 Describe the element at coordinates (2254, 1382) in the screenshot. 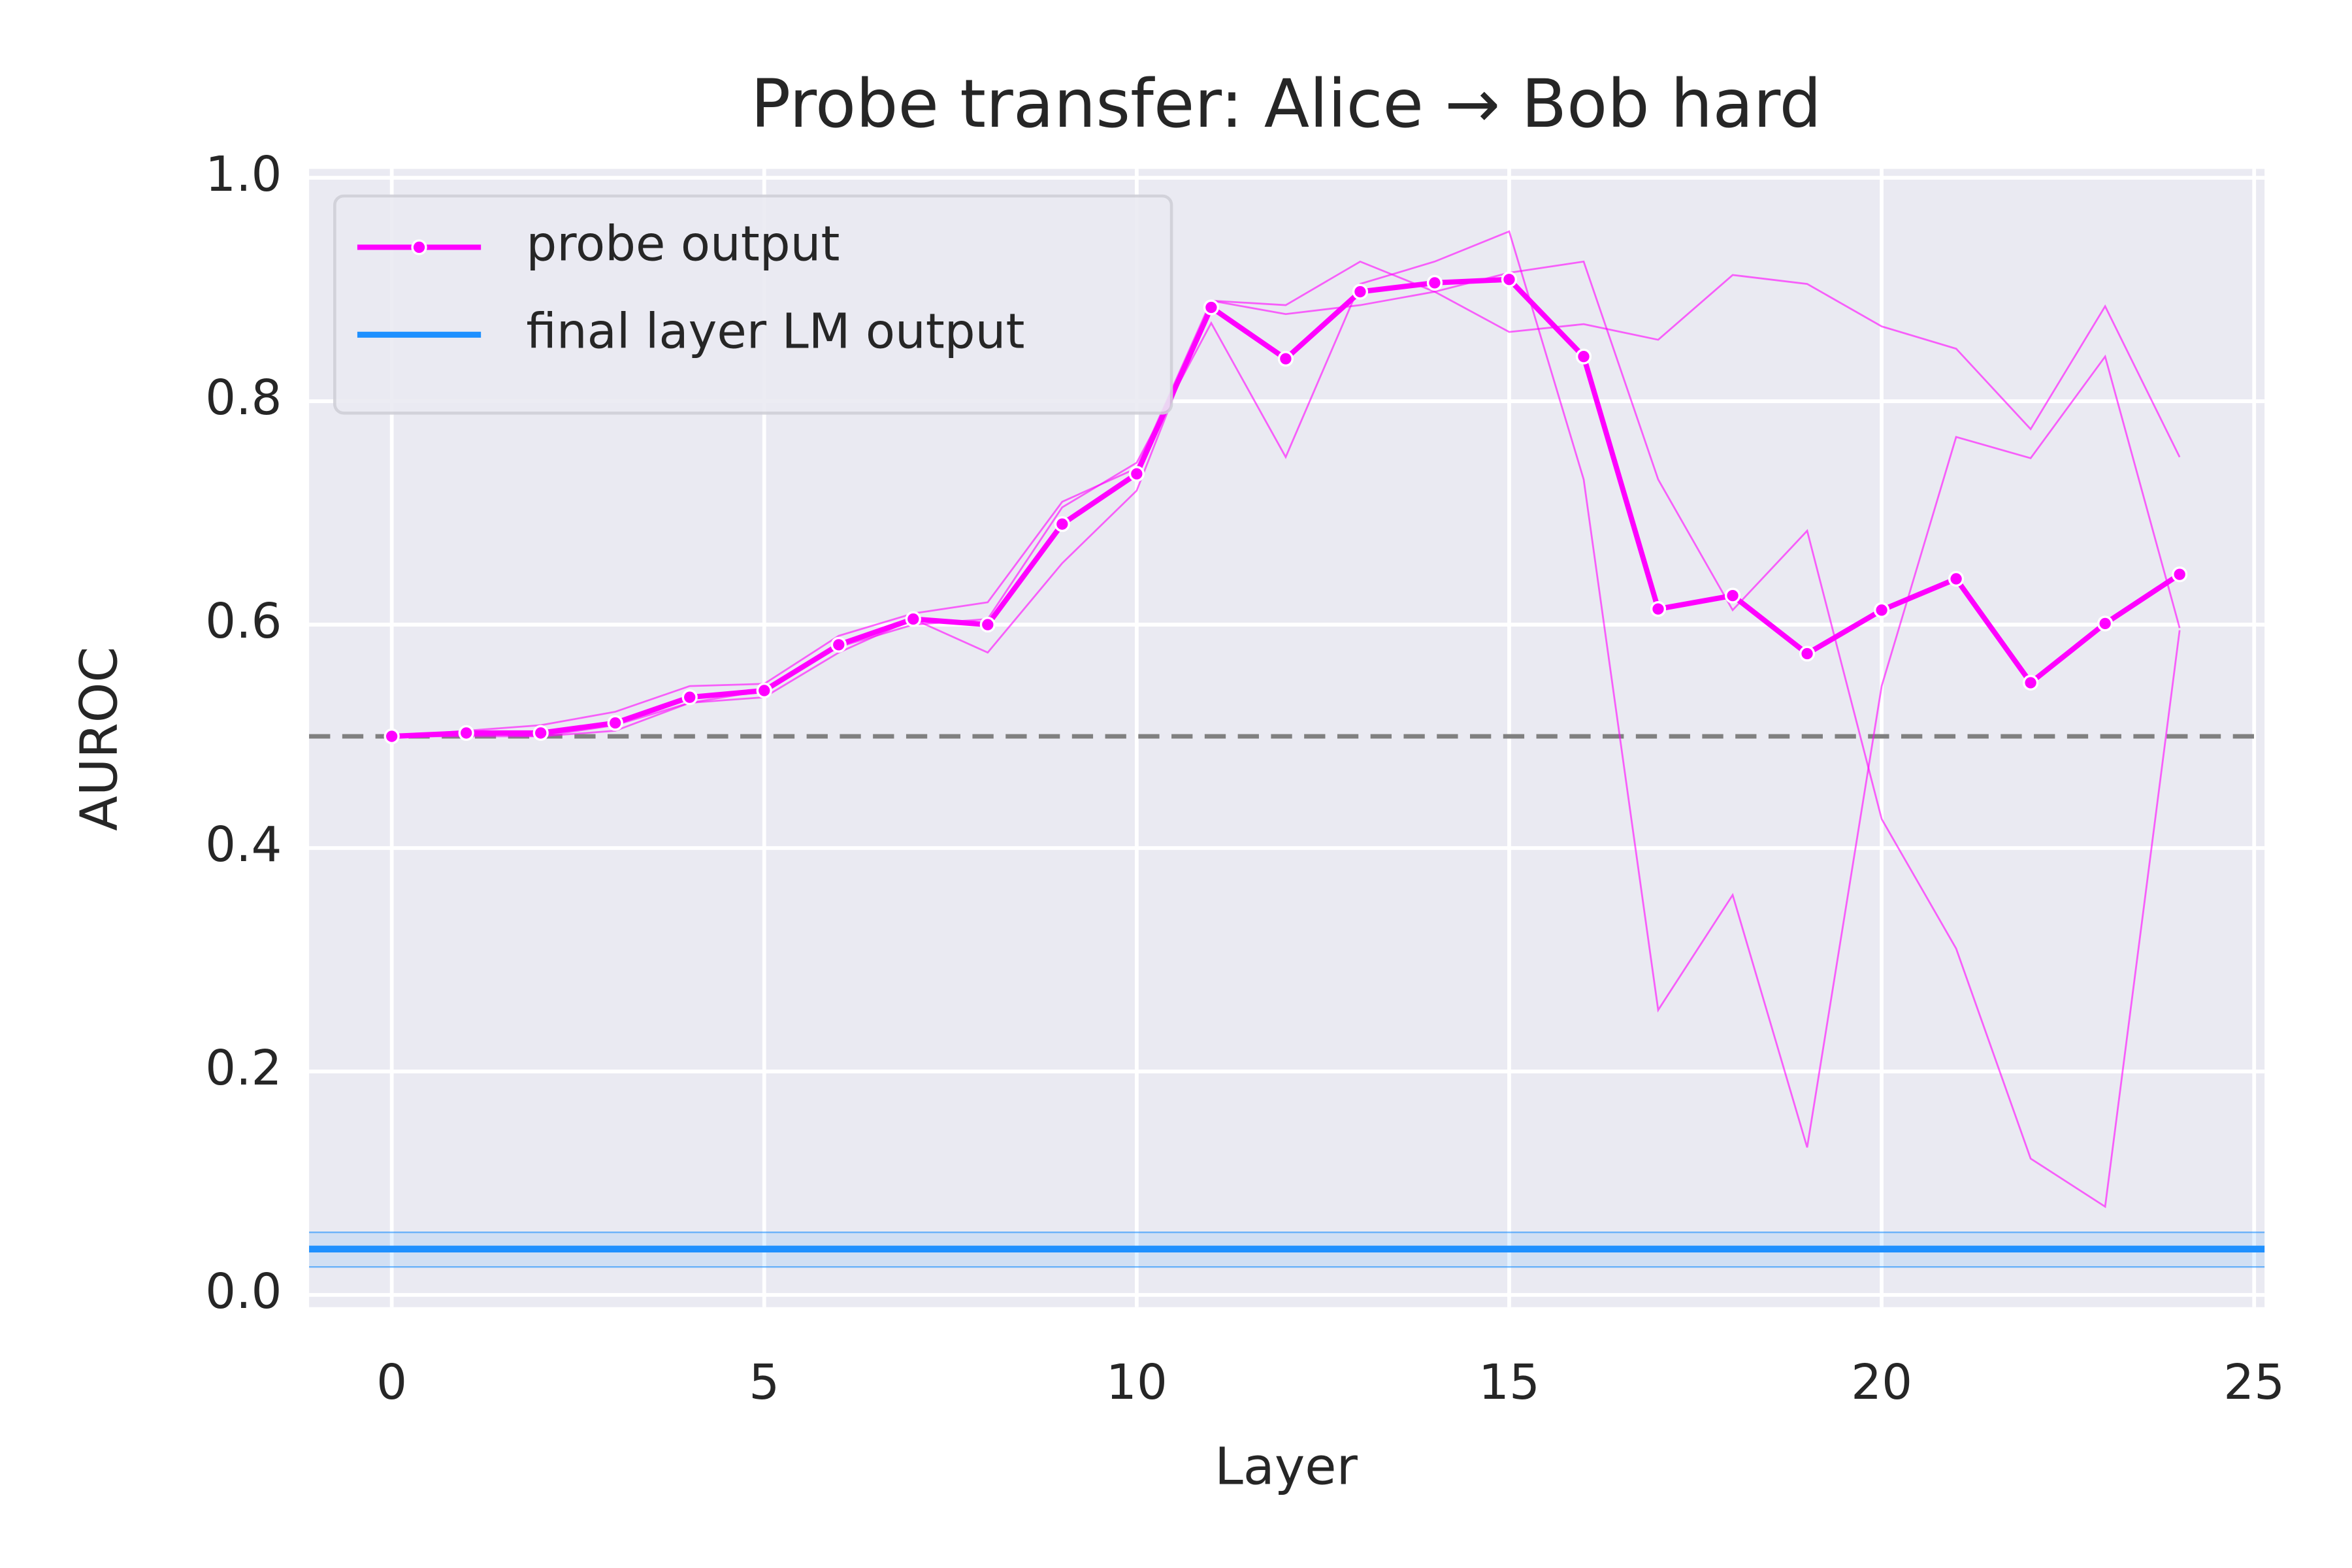

I see `x-tick-label: 25` at that location.